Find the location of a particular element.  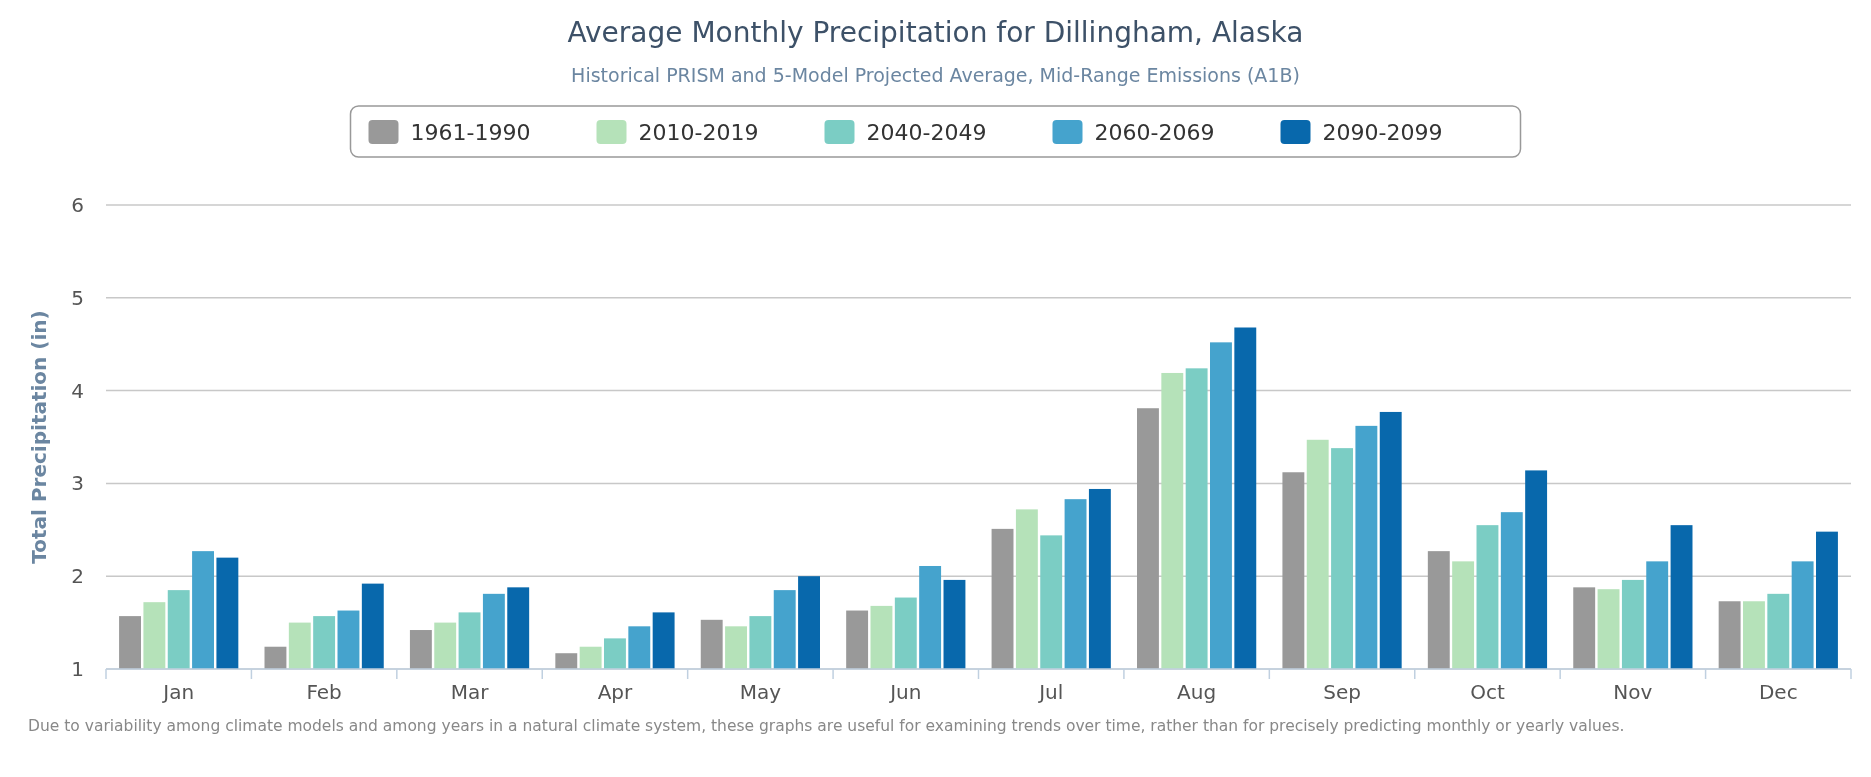

x-tick-label: Apr is located at coordinates (615, 692).